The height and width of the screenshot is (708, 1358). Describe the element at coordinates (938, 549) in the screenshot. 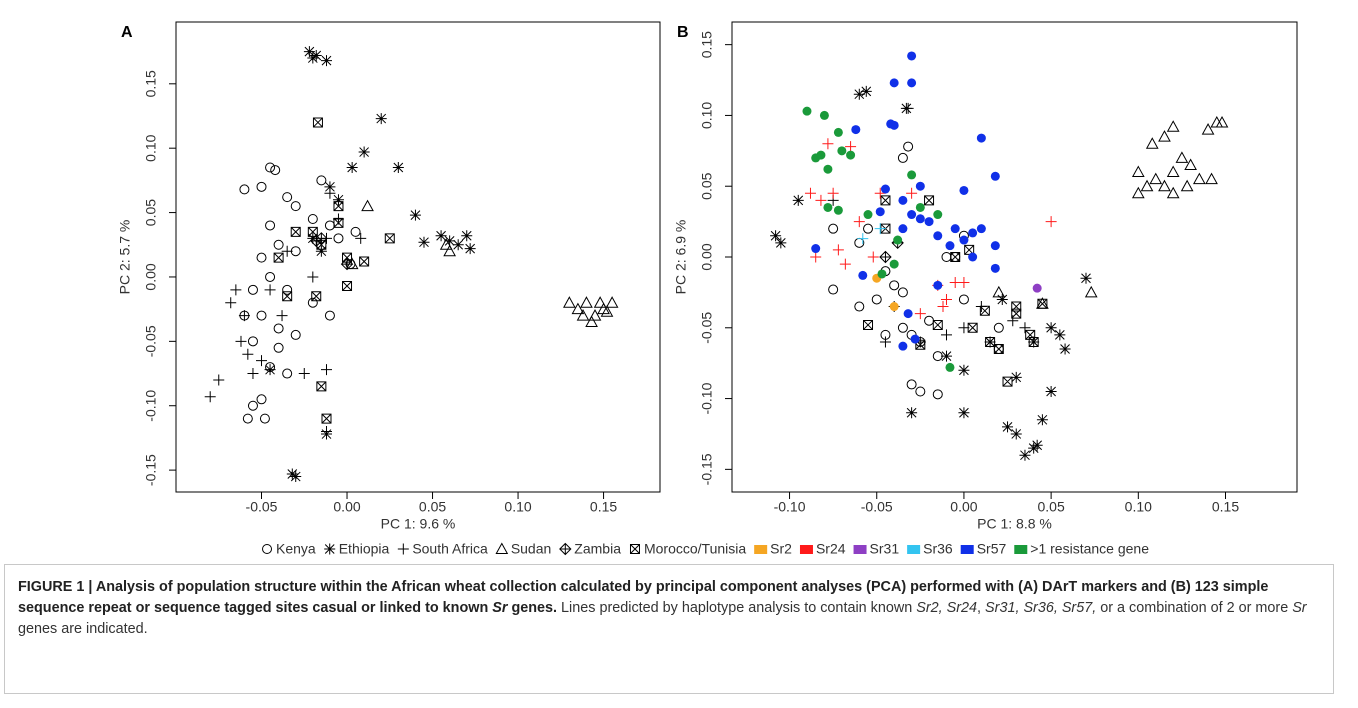

I see `legend-label: Sr36` at that location.